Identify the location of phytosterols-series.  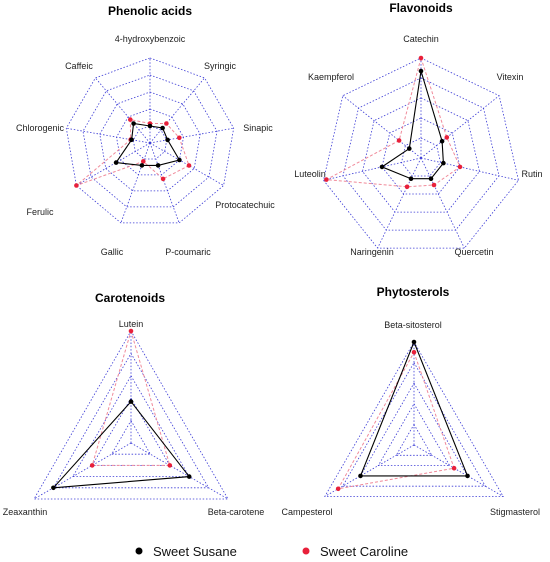
(402, 415).